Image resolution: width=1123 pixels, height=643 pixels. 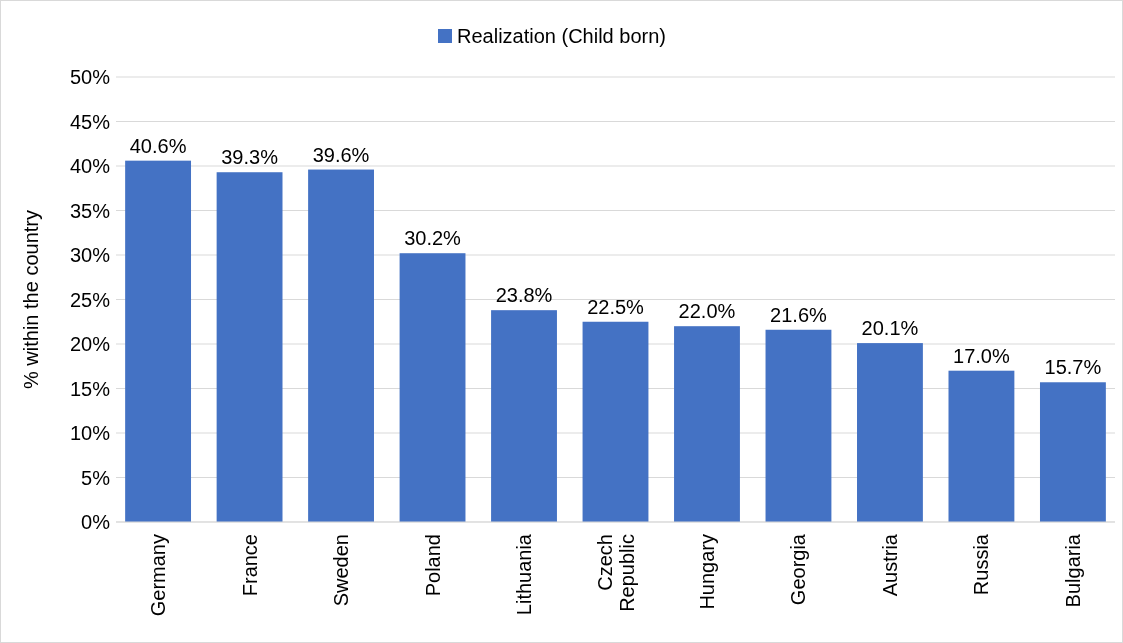 What do you see at coordinates (561, 36) in the screenshot?
I see `legend-label: Realization (Child born)` at bounding box center [561, 36].